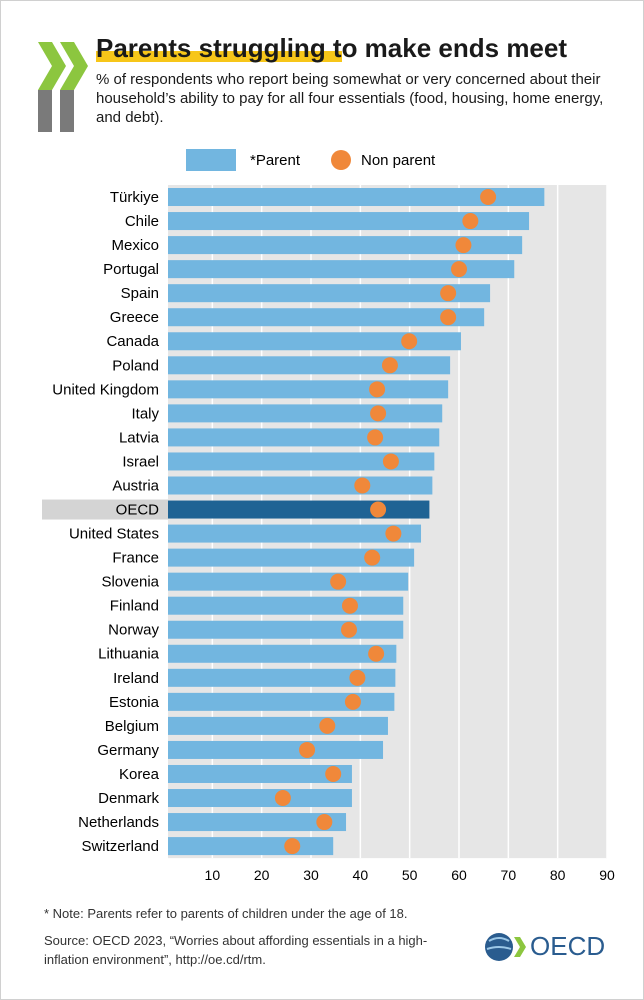  I want to click on y-tick-label: Switzerland, so click(120, 846).